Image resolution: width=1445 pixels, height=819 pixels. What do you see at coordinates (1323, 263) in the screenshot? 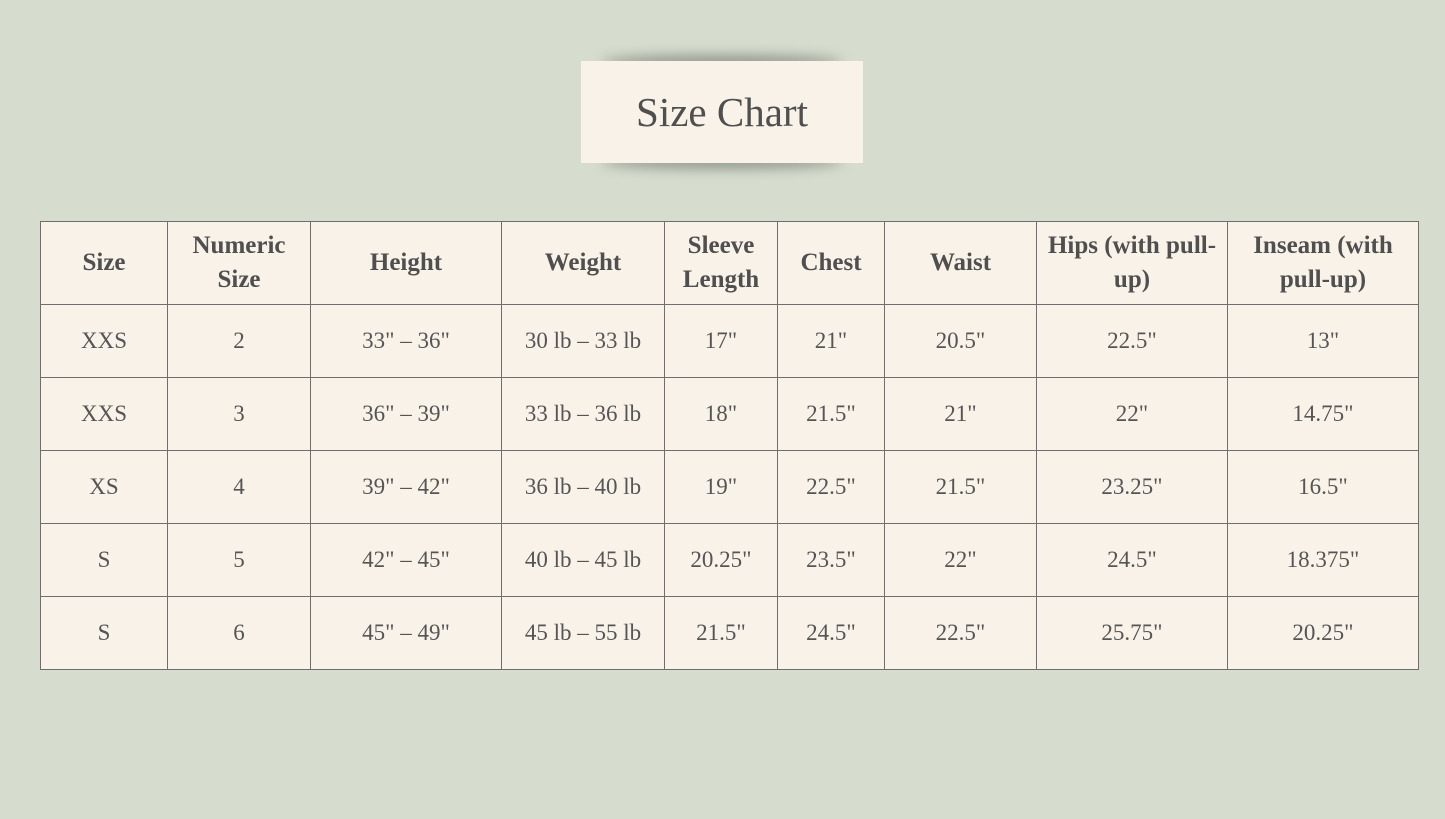
I see `column-header: Inseam (with pull-up)` at bounding box center [1323, 263].